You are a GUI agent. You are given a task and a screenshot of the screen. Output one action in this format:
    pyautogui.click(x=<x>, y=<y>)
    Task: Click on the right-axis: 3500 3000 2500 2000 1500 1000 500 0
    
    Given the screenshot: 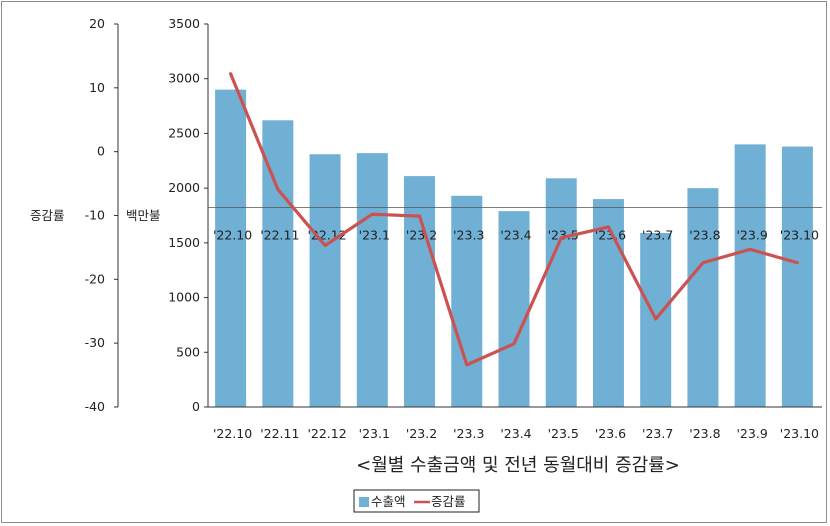 What is the action you would take?
    pyautogui.click(x=188, y=215)
    